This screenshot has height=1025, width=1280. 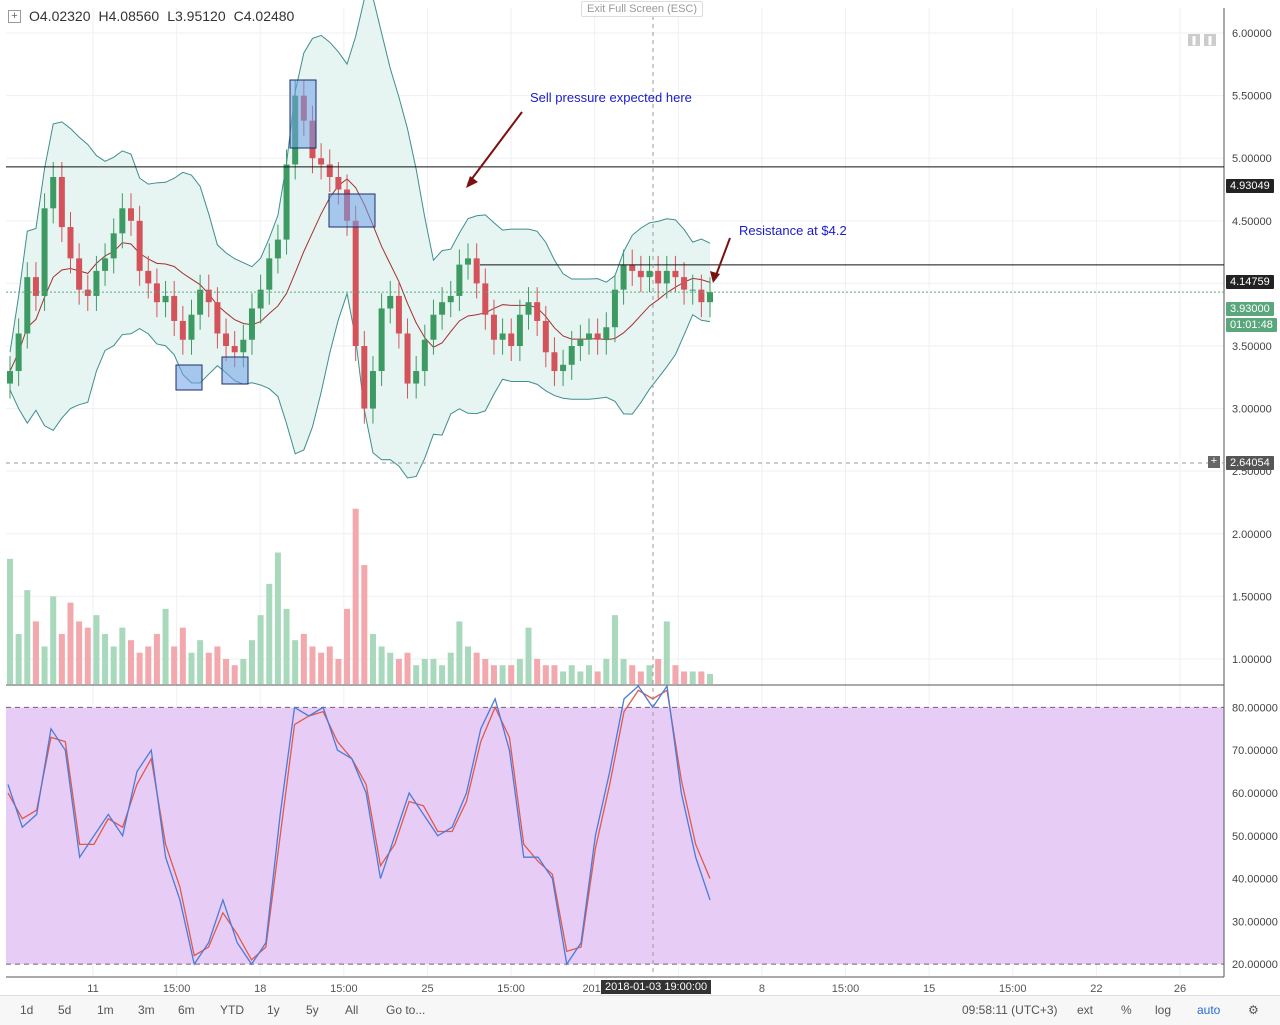 What do you see at coordinates (360, 385) in the screenshot?
I see `bollinger-lower` at bounding box center [360, 385].